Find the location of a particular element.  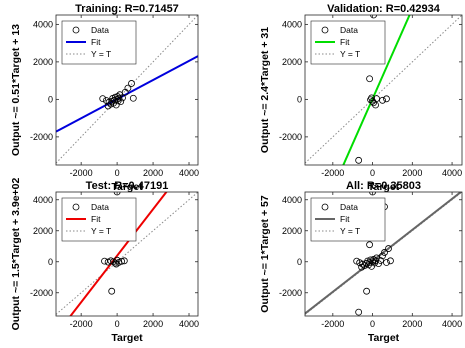

panel-1-title: Training: R=0.71457 is located at coordinates (127, 9).